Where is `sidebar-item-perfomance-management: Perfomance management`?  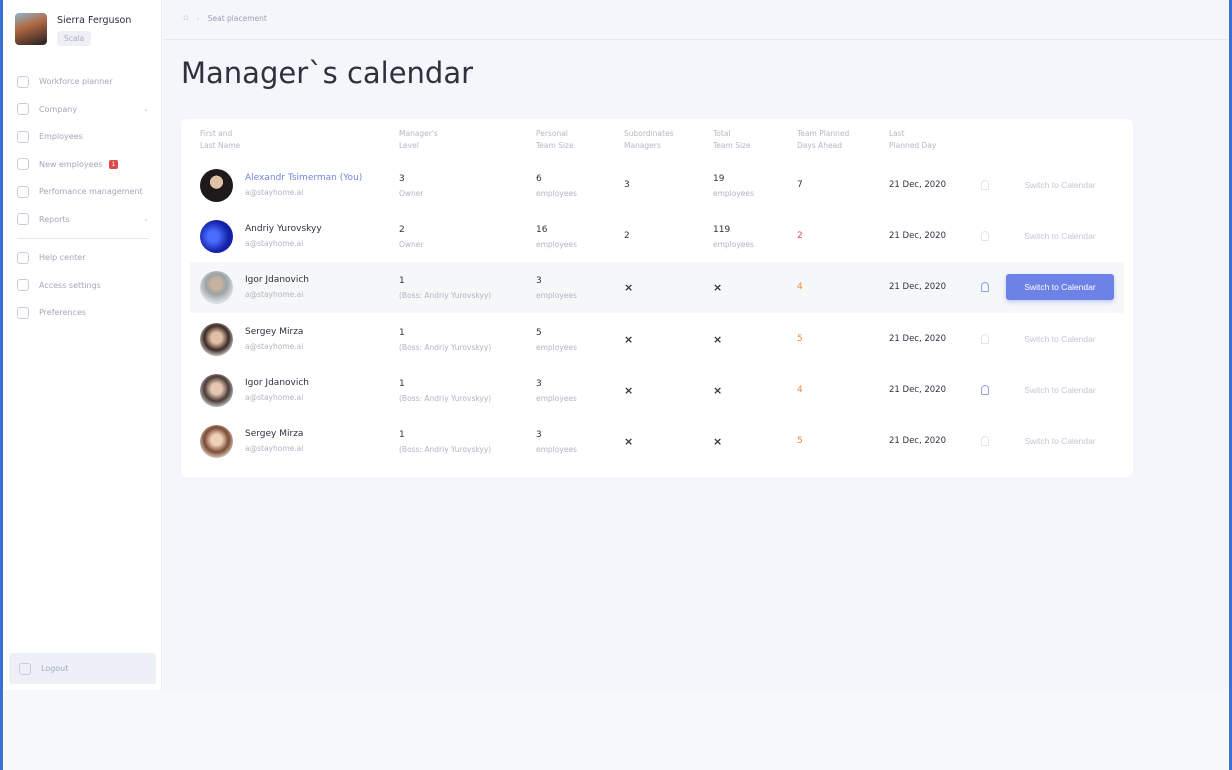
sidebar-item-perfomance-management: Perfomance management is located at coordinates (83, 192).